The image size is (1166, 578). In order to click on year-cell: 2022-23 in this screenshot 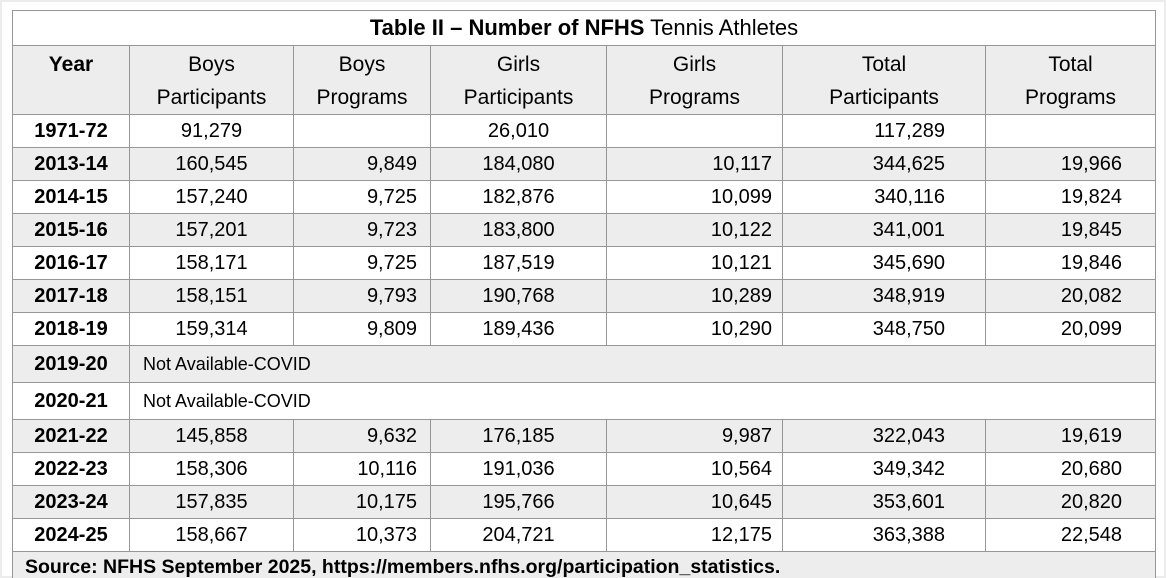, I will do `click(71, 469)`.